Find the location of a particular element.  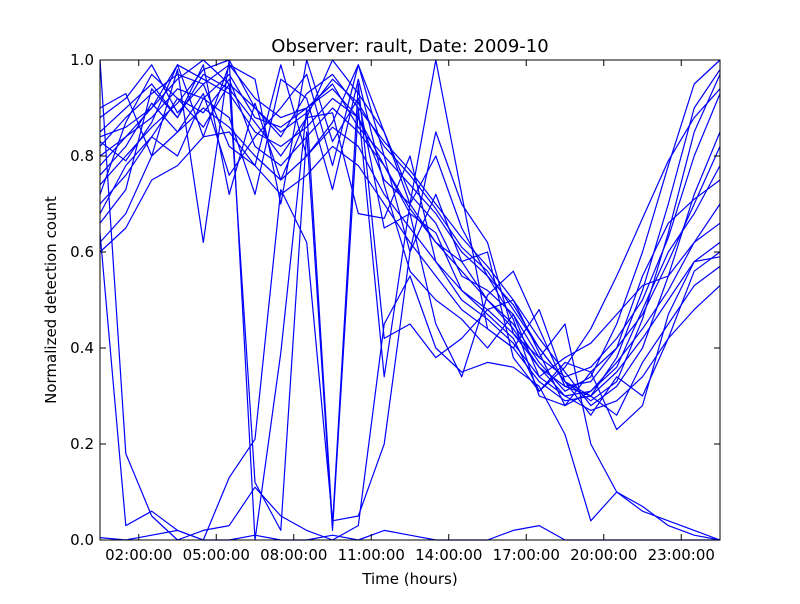

x-tick-label: 05:00:00 is located at coordinates (216, 555).